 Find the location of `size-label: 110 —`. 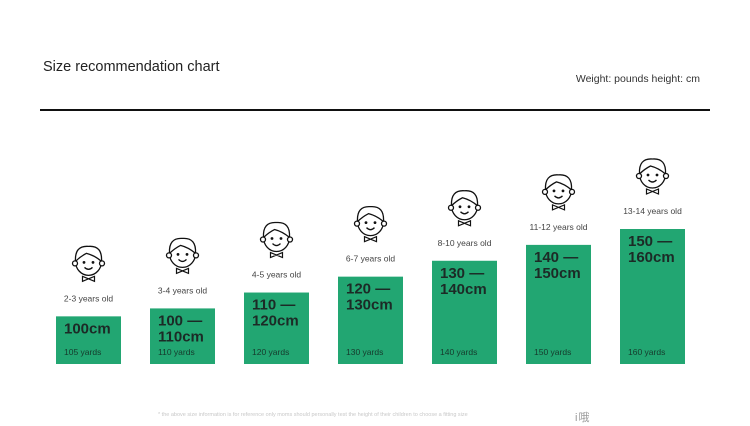

size-label: 110 — is located at coordinates (273, 305).